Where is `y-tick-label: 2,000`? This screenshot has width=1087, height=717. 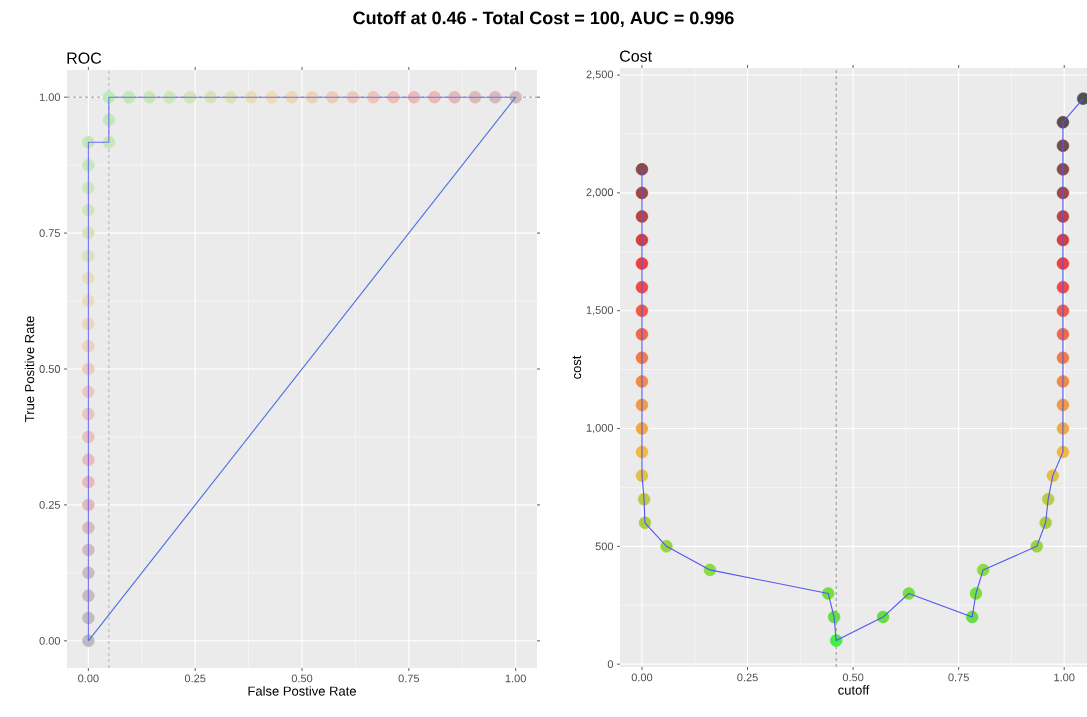
y-tick-label: 2,000 is located at coordinates (600, 193).